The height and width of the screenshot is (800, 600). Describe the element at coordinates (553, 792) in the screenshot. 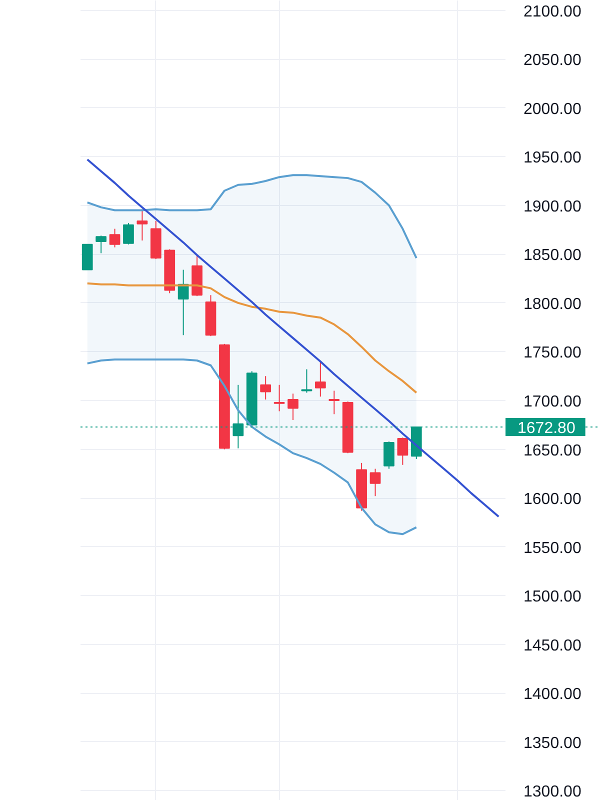

I see `y-tick-label: 1300.00` at that location.